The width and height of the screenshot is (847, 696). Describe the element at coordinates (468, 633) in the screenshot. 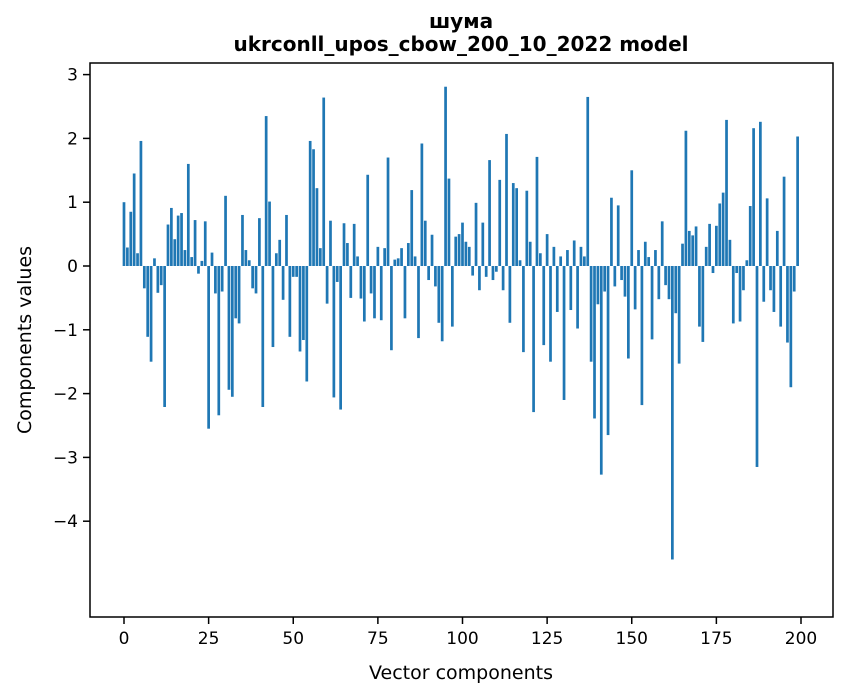

I see `x-axis-ticks: 0 25 50 75 100 125 150 175 200` at that location.